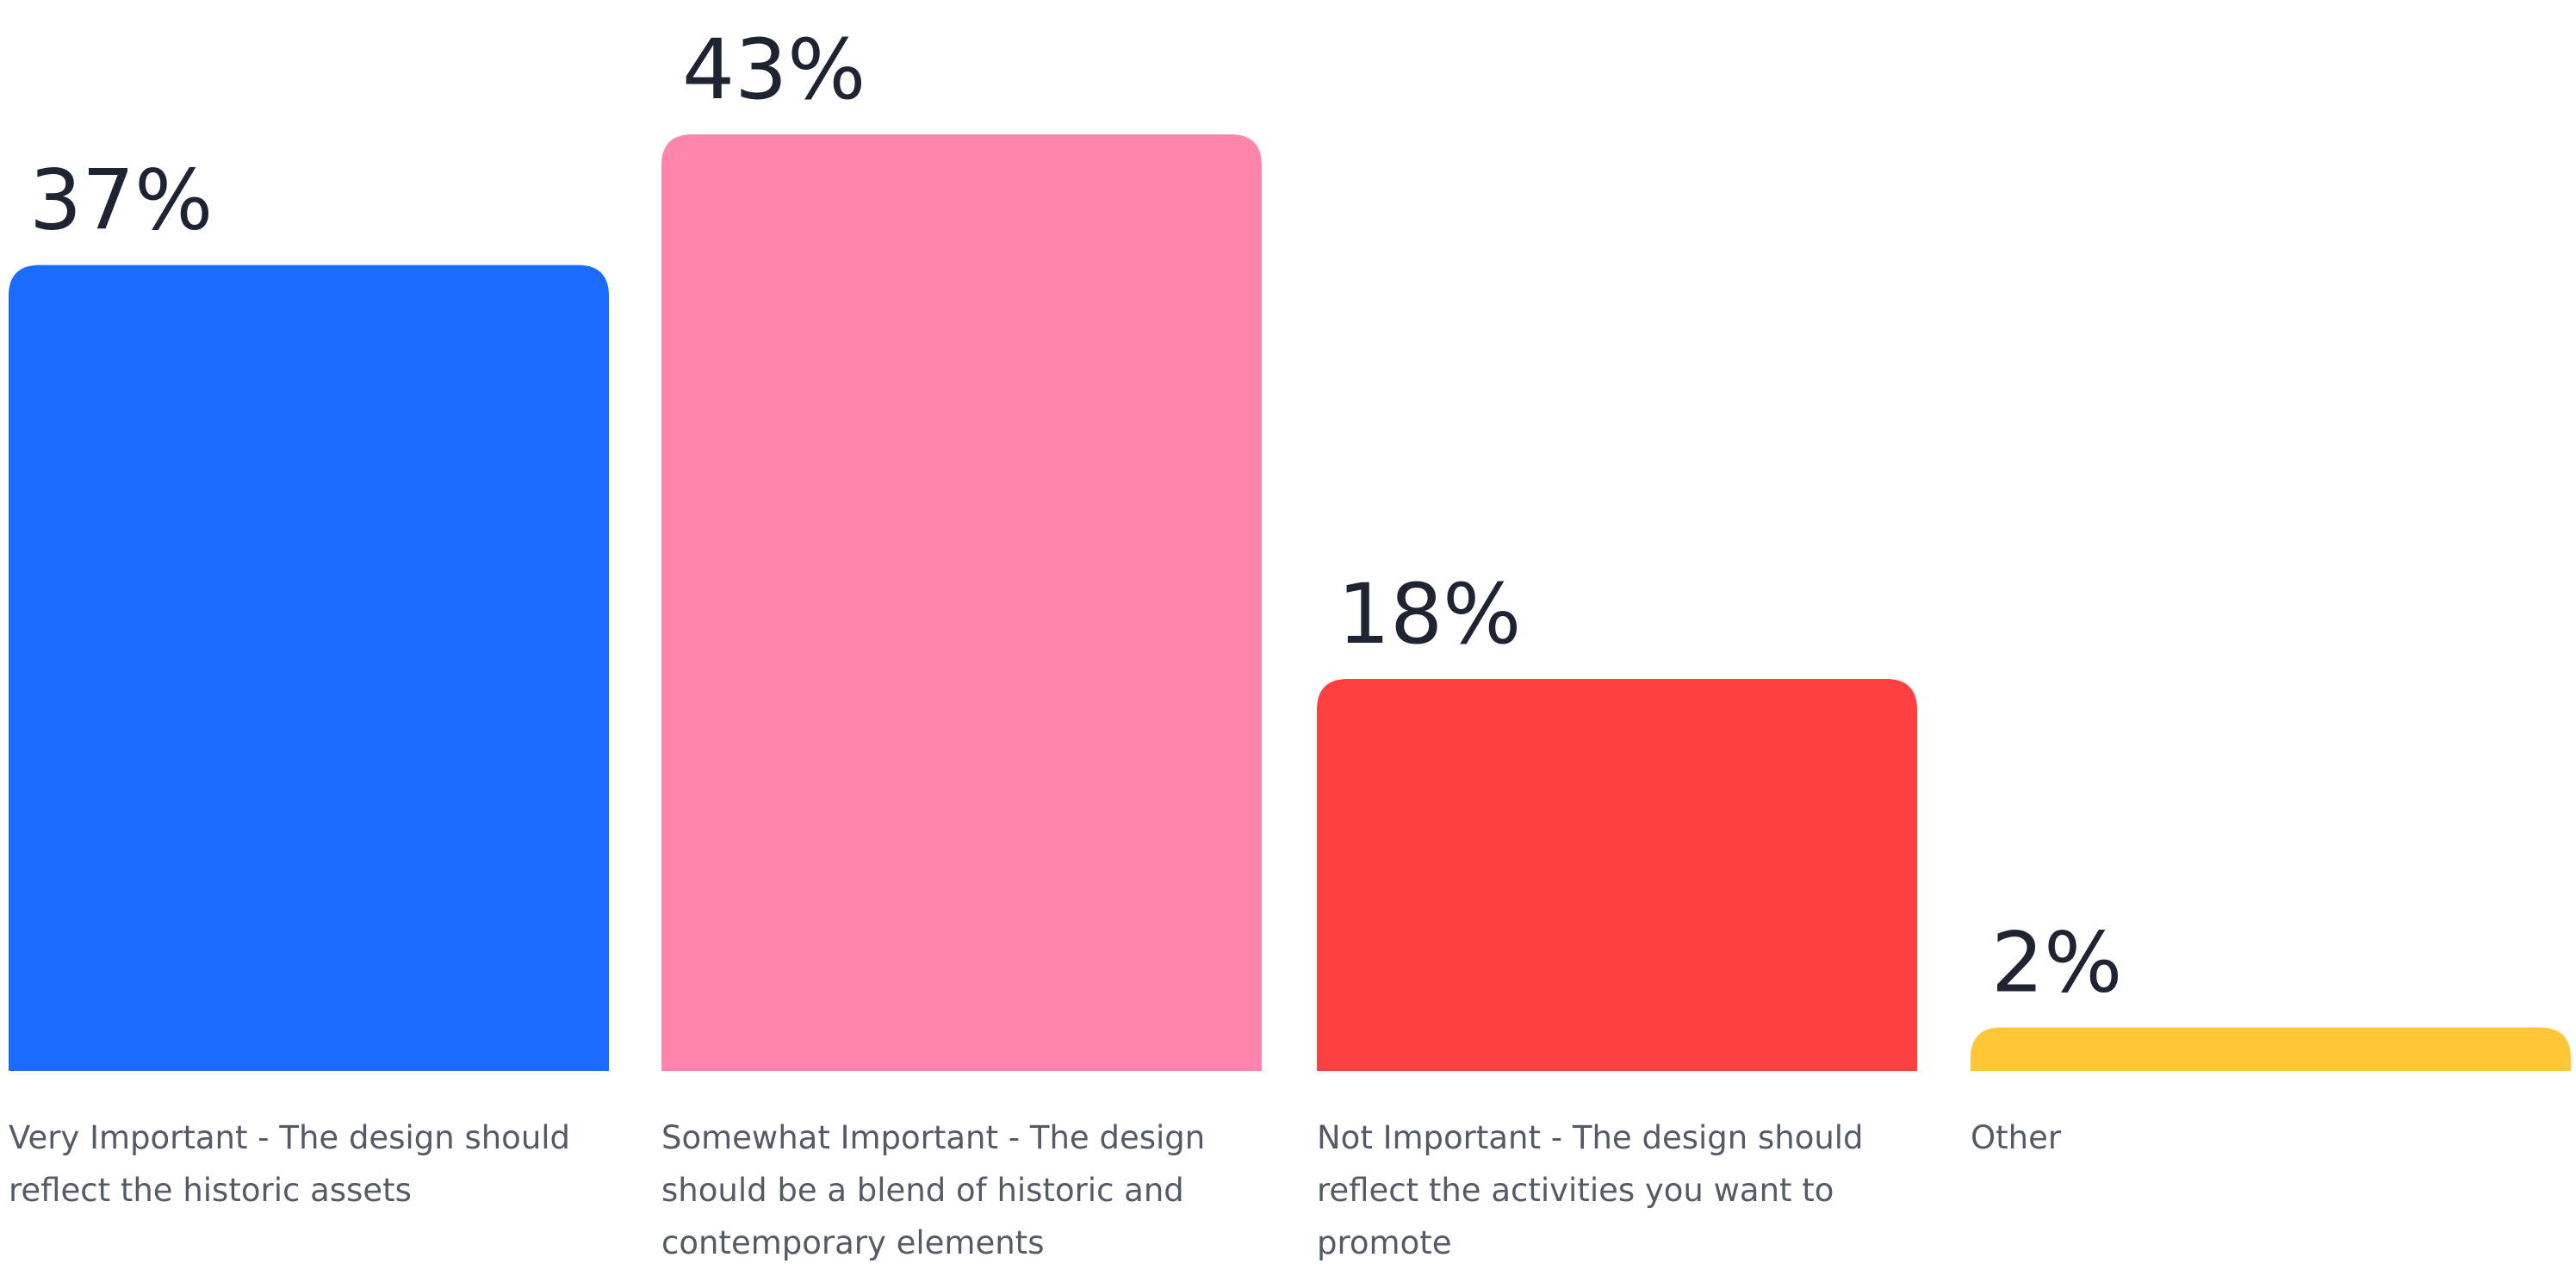 The height and width of the screenshot is (1276, 2576). I want to click on bar-other, so click(2271, 1049).